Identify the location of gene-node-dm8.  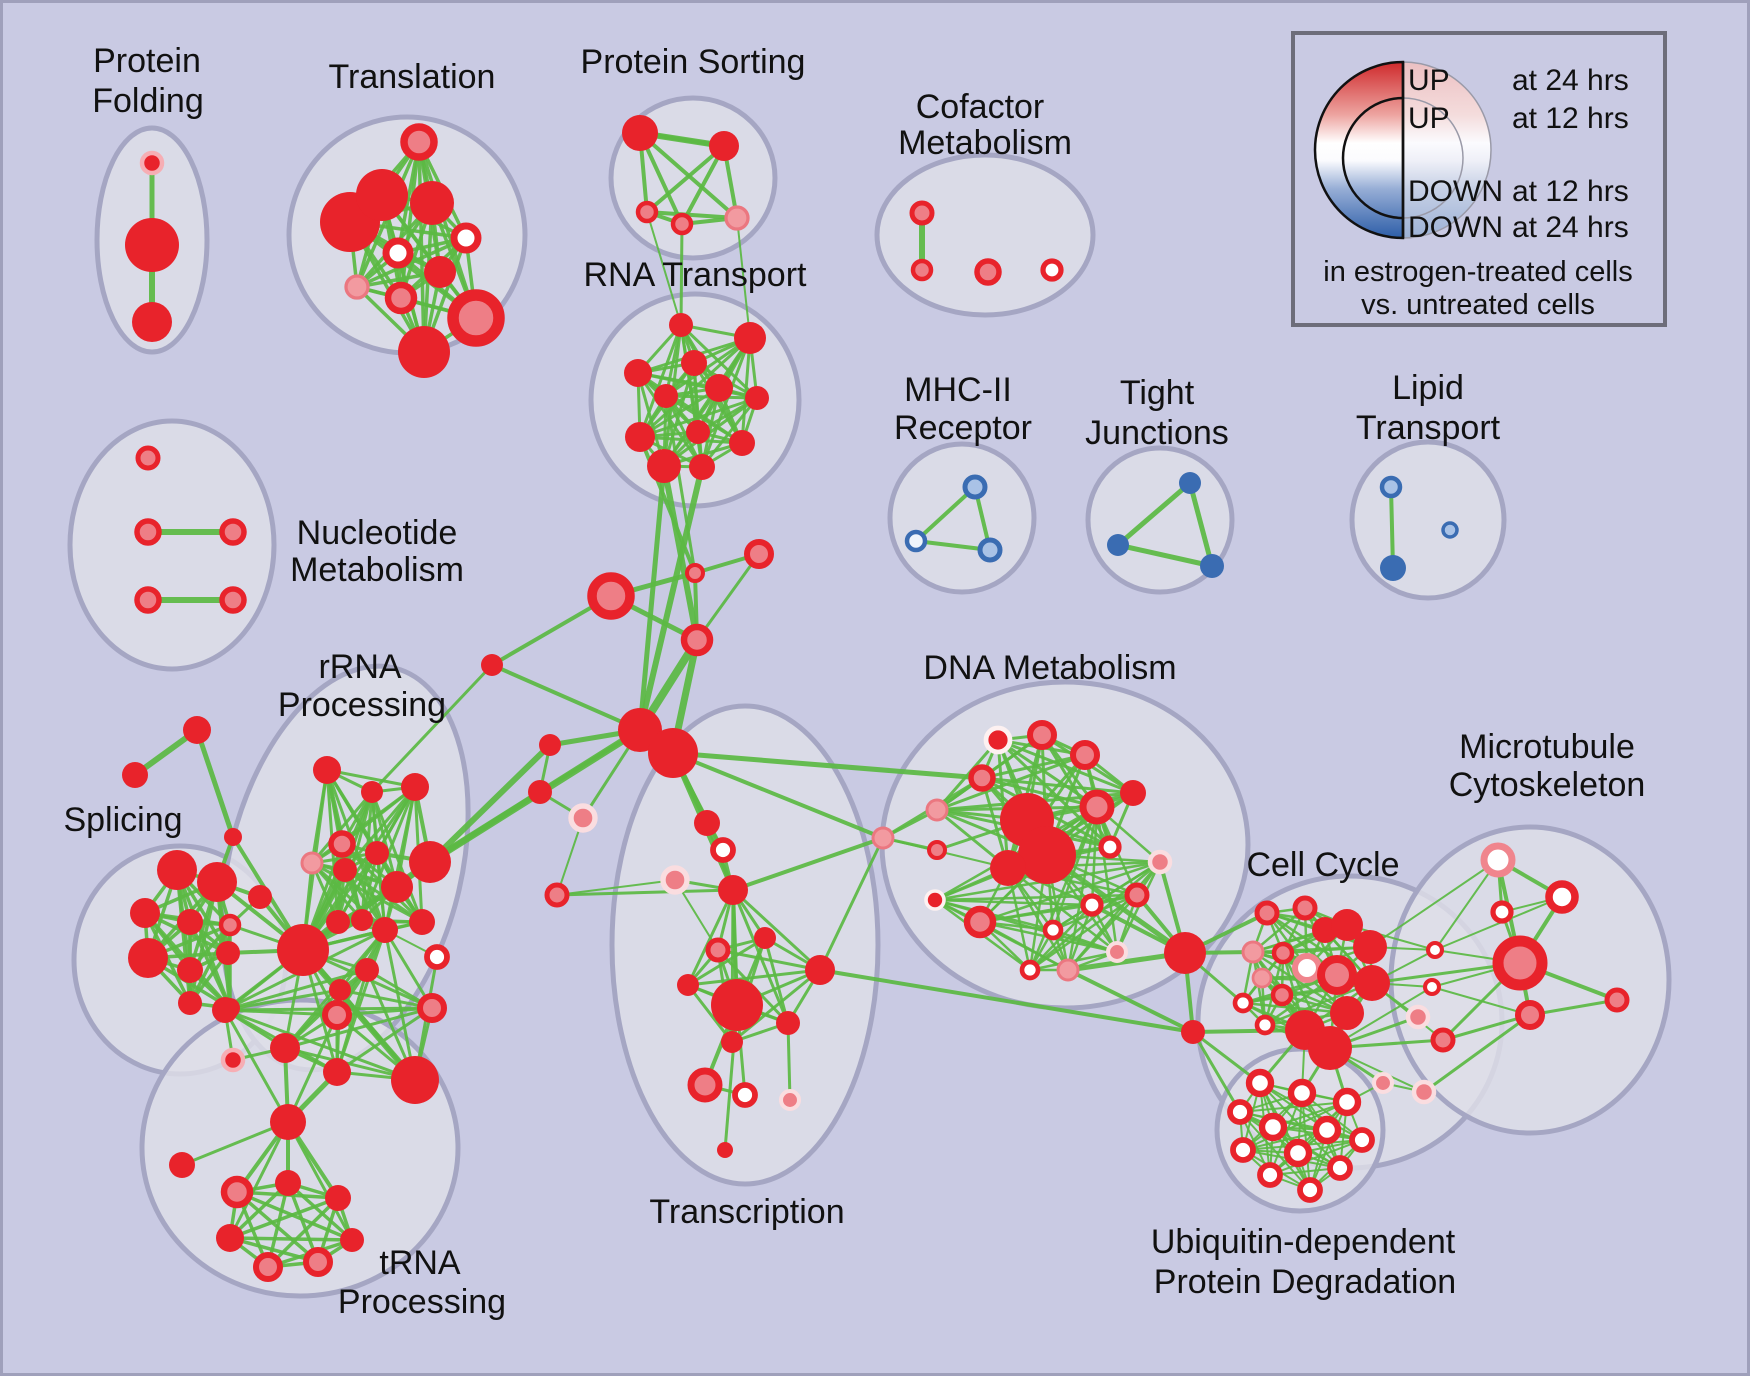
(1110, 847).